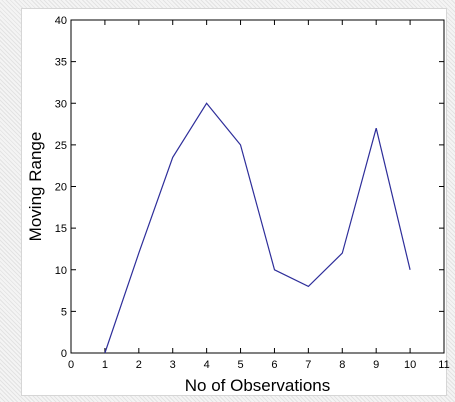 The width and height of the screenshot is (455, 402). Describe the element at coordinates (35, 187) in the screenshot. I see `y-axis-title: Moving Range` at that location.